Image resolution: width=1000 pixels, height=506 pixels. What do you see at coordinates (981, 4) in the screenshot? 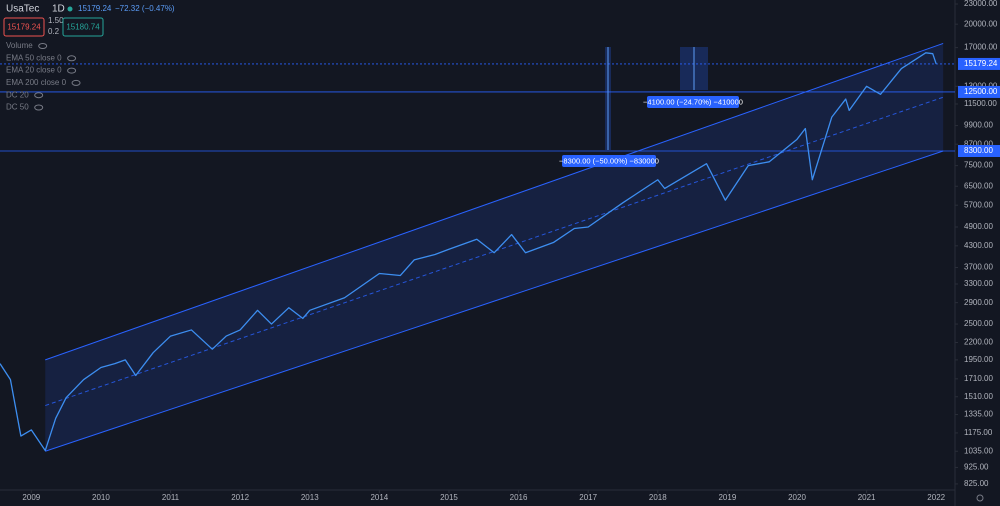
I see `y-tick-label: 23000.00` at bounding box center [981, 4].